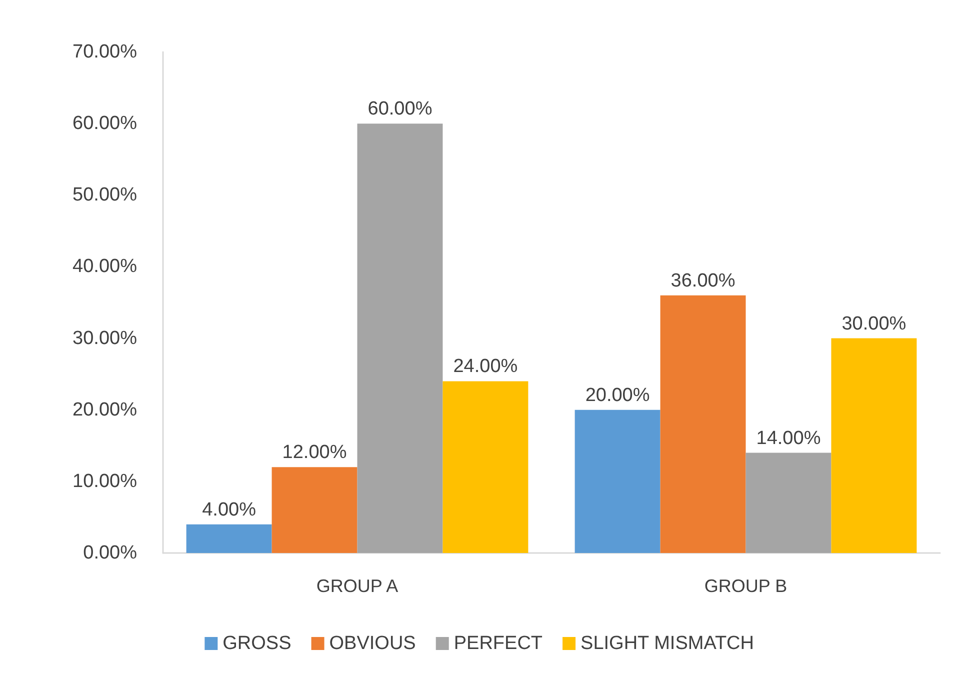 Image resolution: width=959 pixels, height=678 pixels. Describe the element at coordinates (485, 367) in the screenshot. I see `data-label: 24.00%` at that location.